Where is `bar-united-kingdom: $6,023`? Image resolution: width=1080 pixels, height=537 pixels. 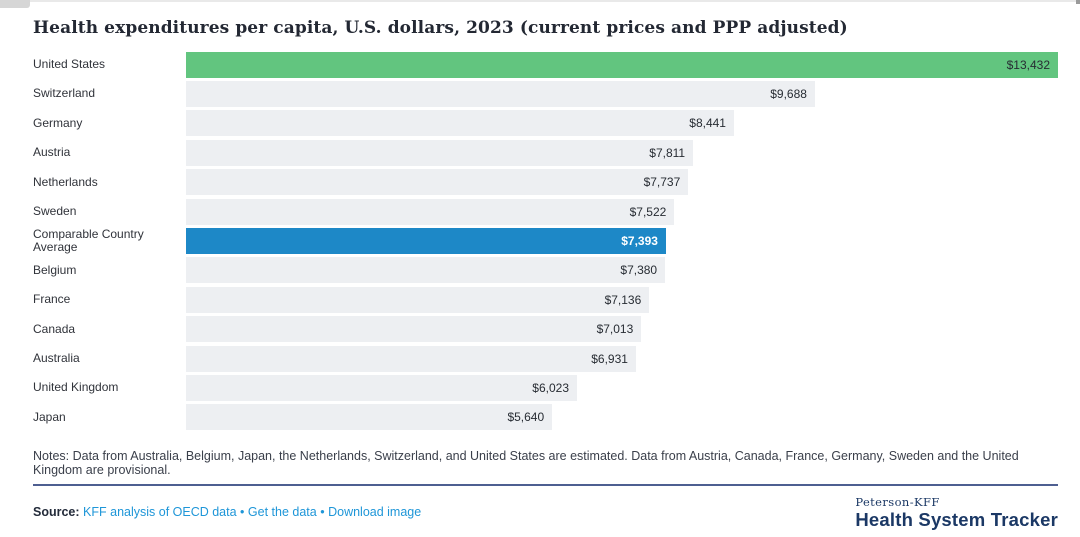
bar-united-kingdom: $6,023 is located at coordinates (381, 387).